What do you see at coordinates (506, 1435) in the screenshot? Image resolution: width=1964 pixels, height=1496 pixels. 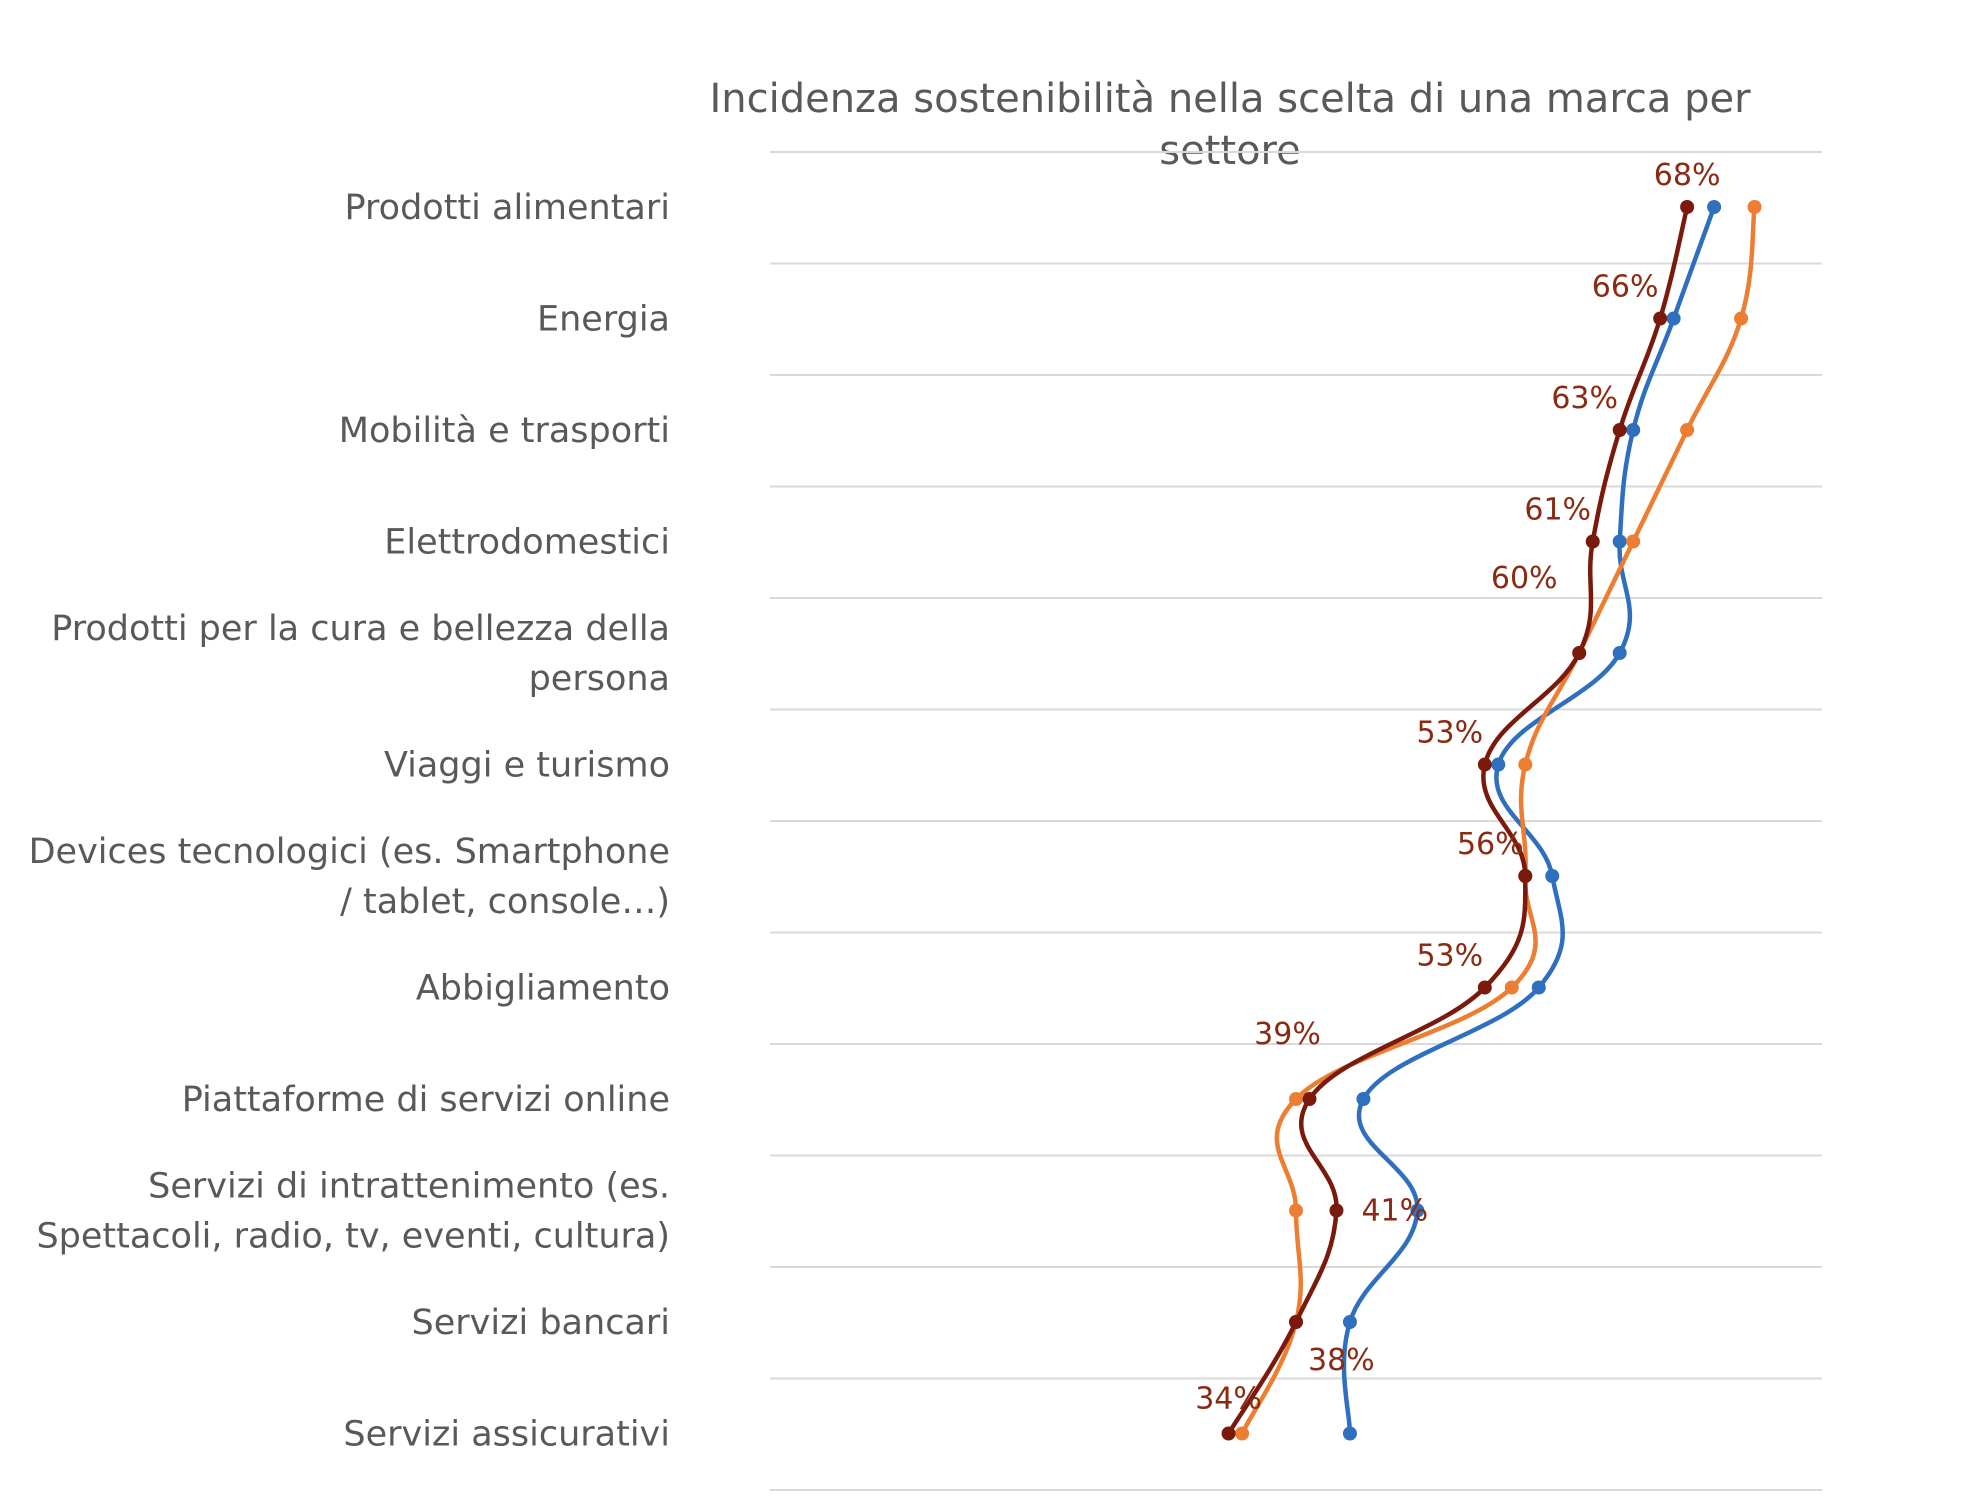 I see `category-label: Servizi assicurativi` at bounding box center [506, 1435].